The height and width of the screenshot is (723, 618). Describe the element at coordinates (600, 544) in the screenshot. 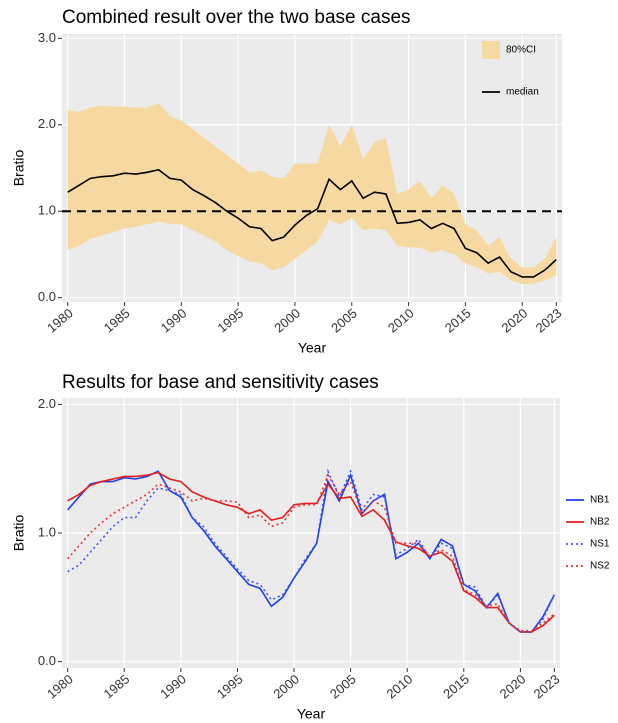

I see `legend-label: NS1` at that location.